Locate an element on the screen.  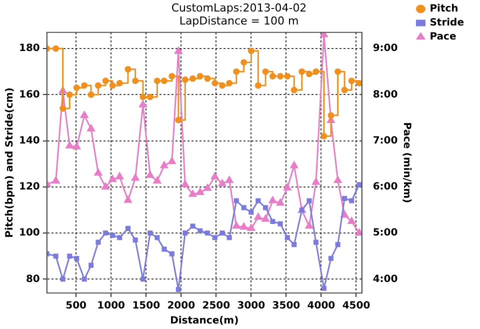
x-tick-label: 3500 is located at coordinates (286, 306).